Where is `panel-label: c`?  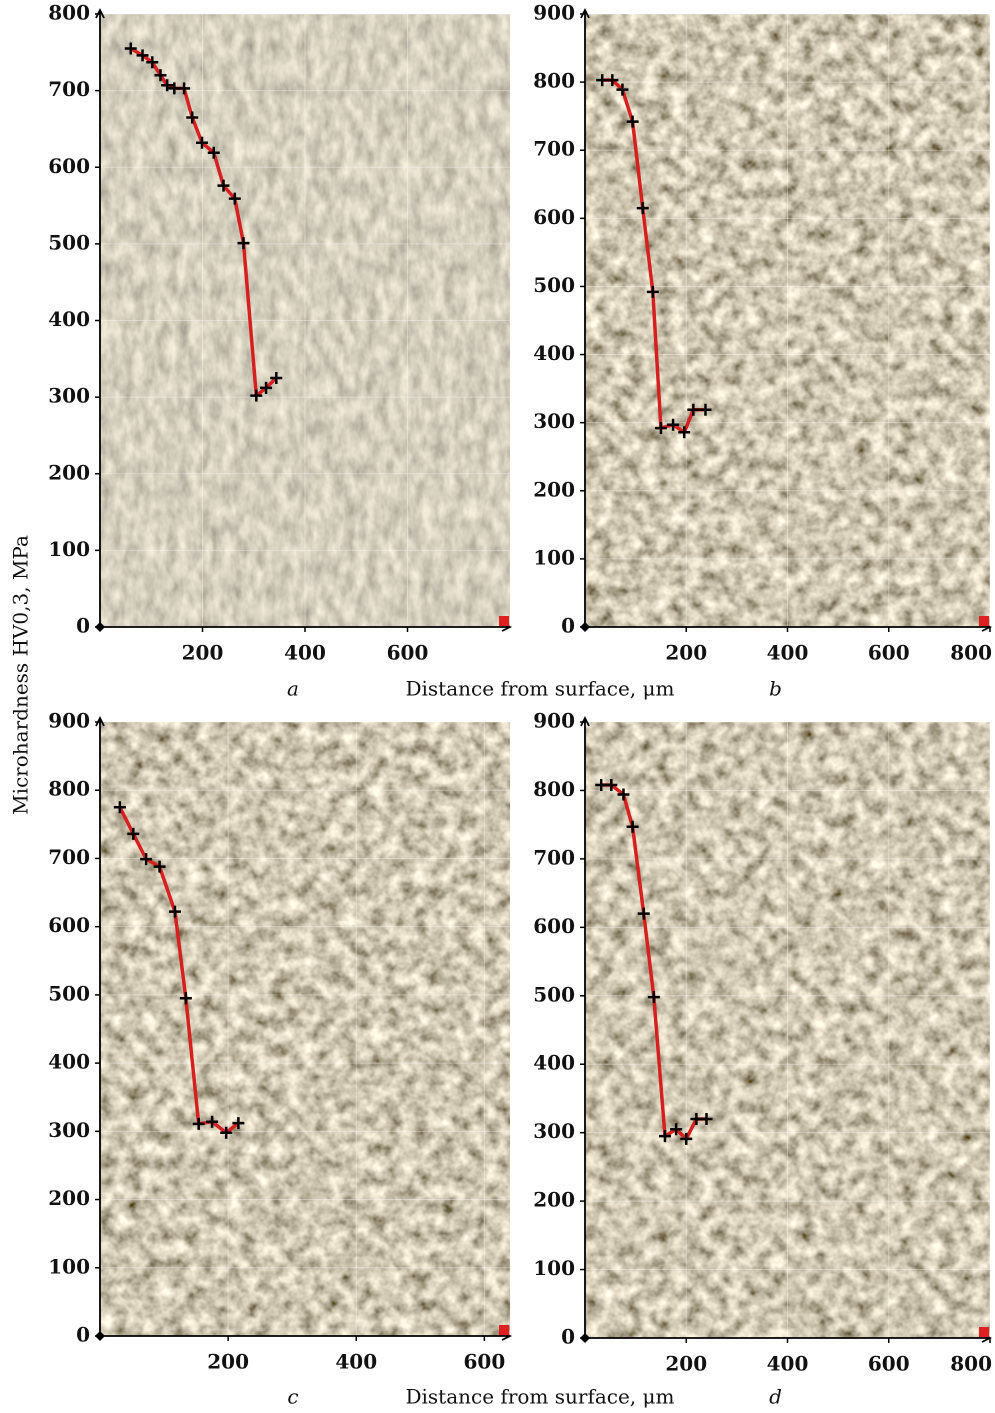
panel-label: c is located at coordinates (292, 1397).